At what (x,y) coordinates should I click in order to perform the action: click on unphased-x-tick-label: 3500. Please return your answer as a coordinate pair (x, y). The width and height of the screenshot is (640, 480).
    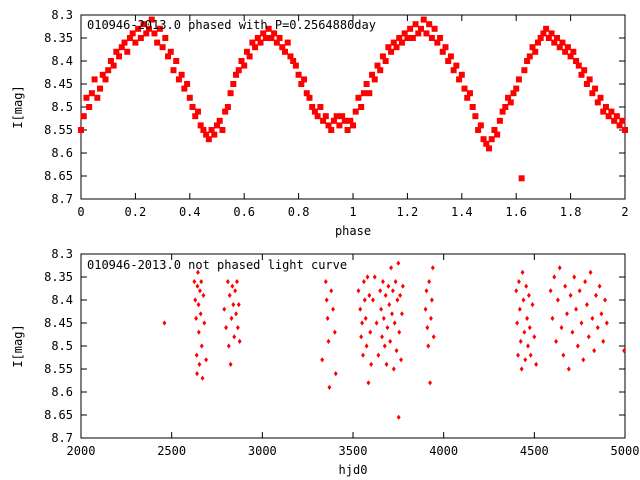
    Looking at the image, I should click on (353, 451).